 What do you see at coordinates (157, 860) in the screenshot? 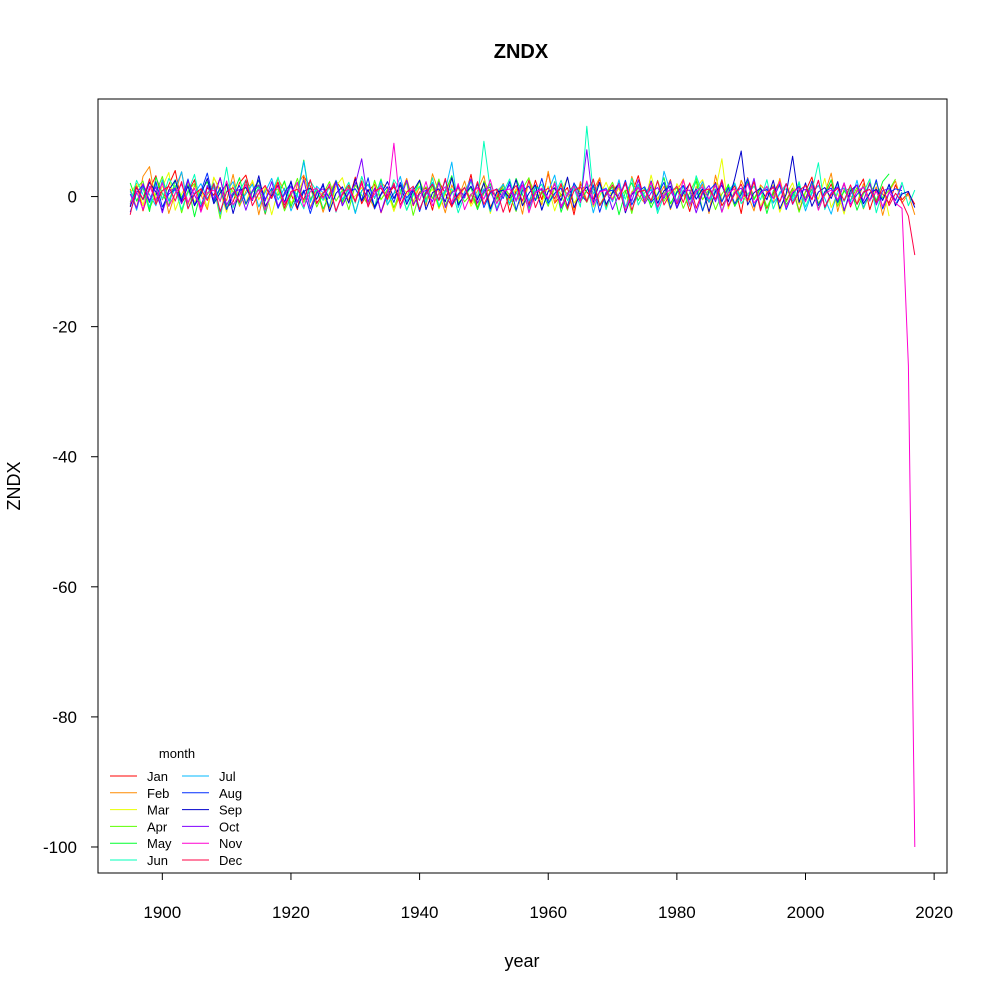
I see `legend-label-jun: Jun` at bounding box center [157, 860].